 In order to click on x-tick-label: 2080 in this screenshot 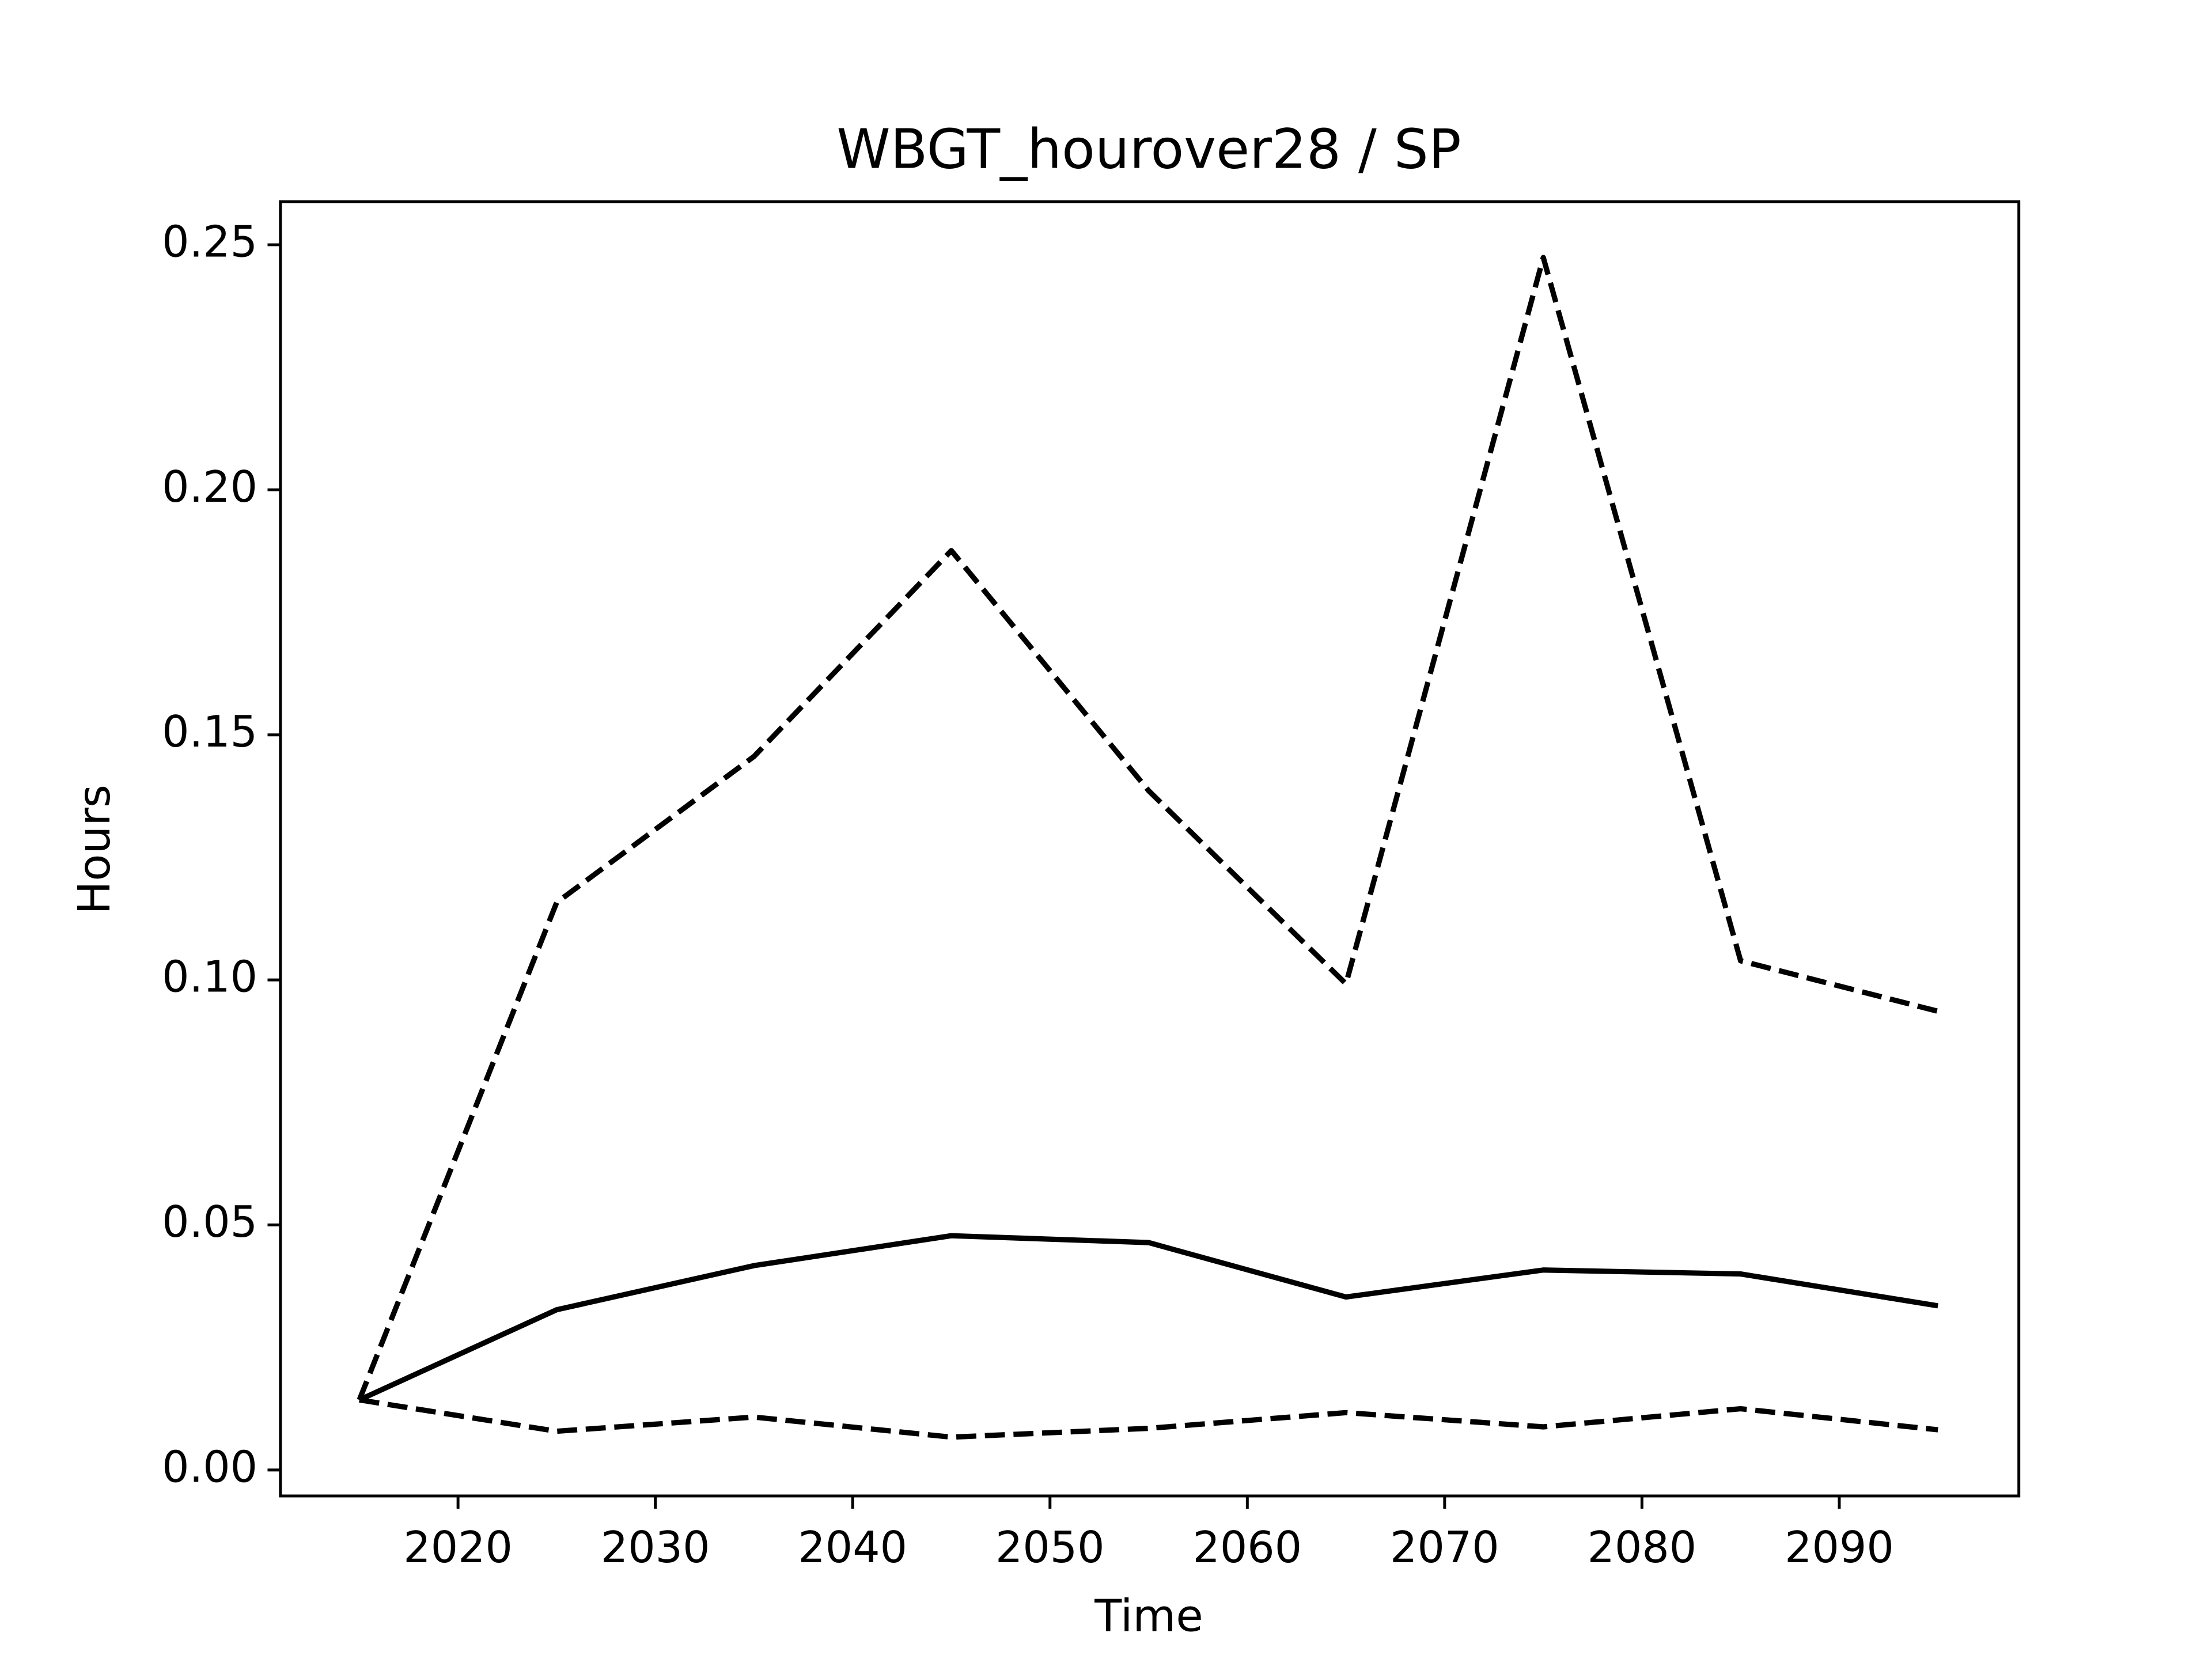, I will do `click(1642, 1547)`.